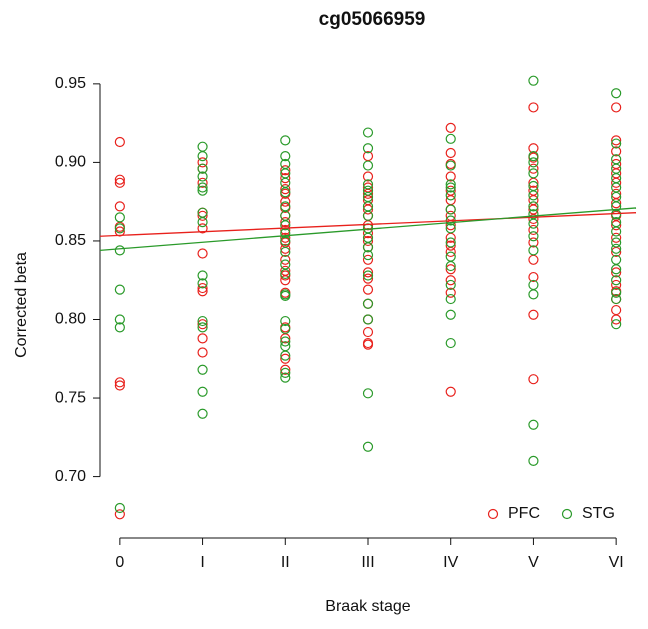 This screenshot has width=648, height=629. What do you see at coordinates (368, 229) in the screenshot?
I see `fit-line` at bounding box center [368, 229].